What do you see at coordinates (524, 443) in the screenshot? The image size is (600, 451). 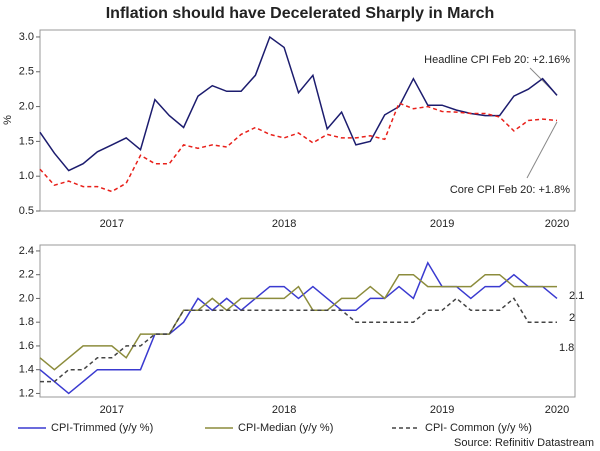 I see `source: Source: Refinitiv Datastream` at bounding box center [524, 443].